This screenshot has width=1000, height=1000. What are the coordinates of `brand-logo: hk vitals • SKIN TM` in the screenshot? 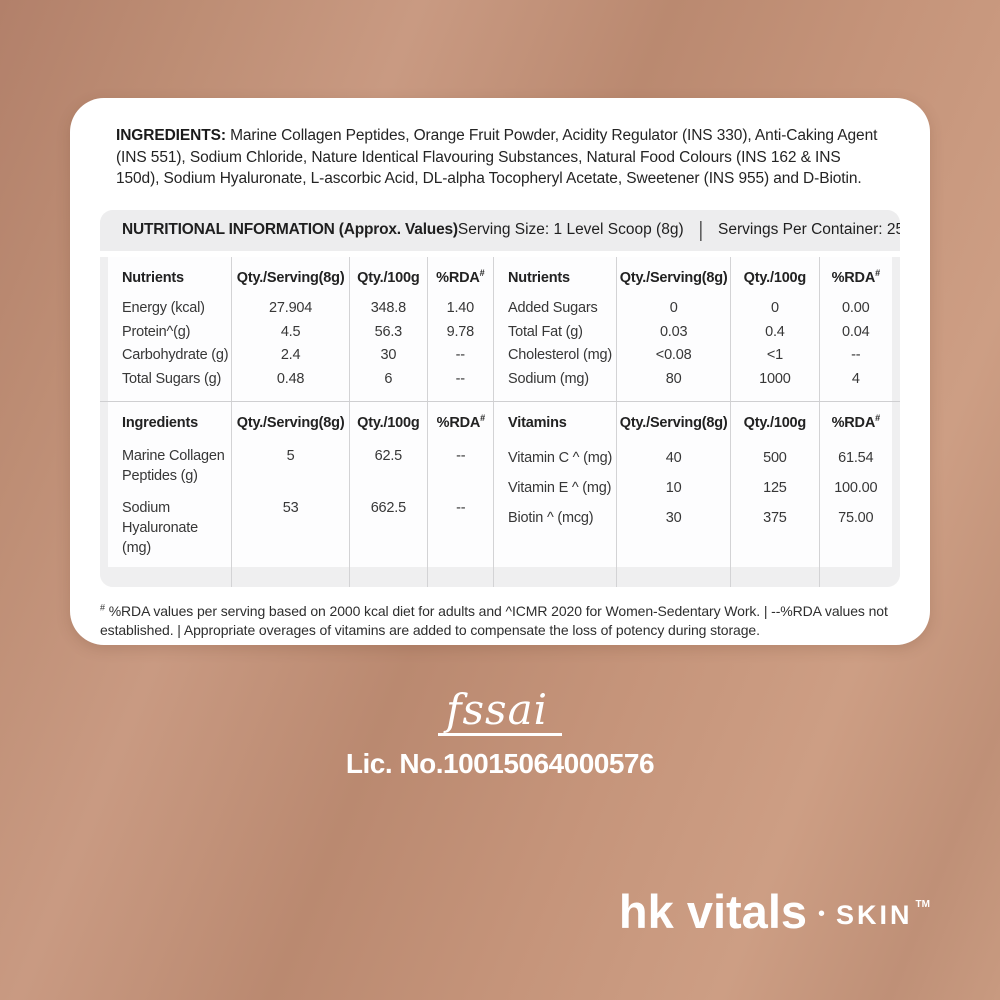 It's located at (774, 911).